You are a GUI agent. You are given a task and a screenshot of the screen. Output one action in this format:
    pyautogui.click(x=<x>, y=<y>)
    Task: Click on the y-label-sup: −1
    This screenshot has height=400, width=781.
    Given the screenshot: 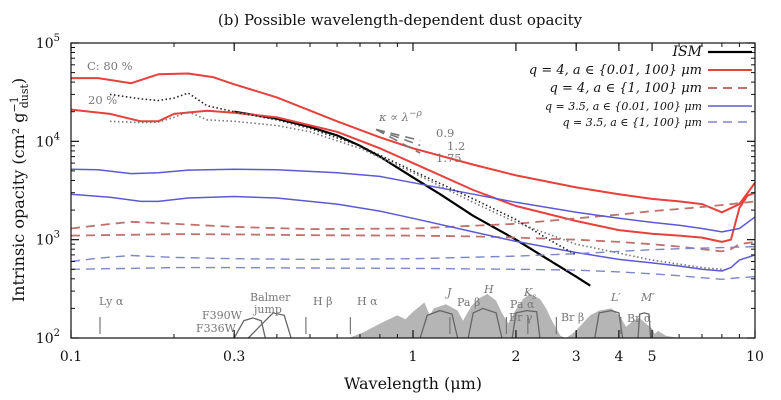 What is the action you would take?
    pyautogui.click(x=14, y=104)
    